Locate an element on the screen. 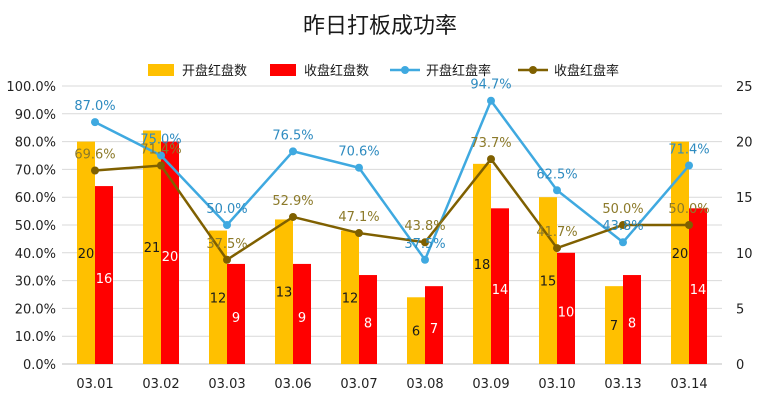 This screenshot has width=760, height=402. x-tick-label: 03.09 is located at coordinates (490, 384).